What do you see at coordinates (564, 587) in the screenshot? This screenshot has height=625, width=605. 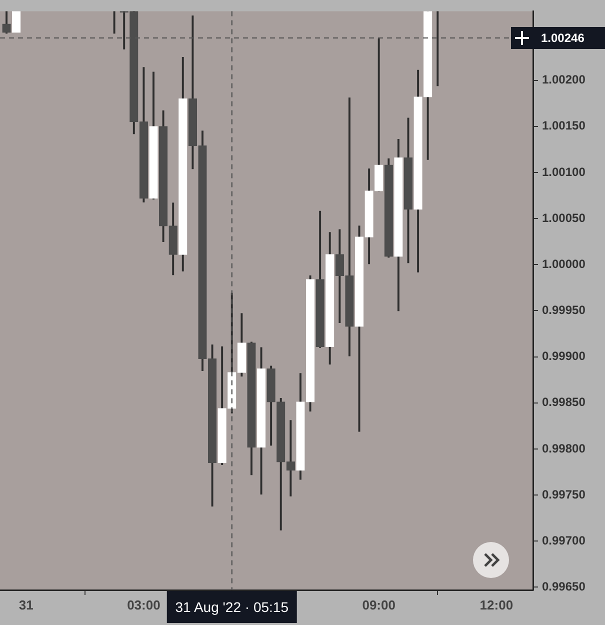 I see `y-tick-label: 0.99650` at bounding box center [564, 587].